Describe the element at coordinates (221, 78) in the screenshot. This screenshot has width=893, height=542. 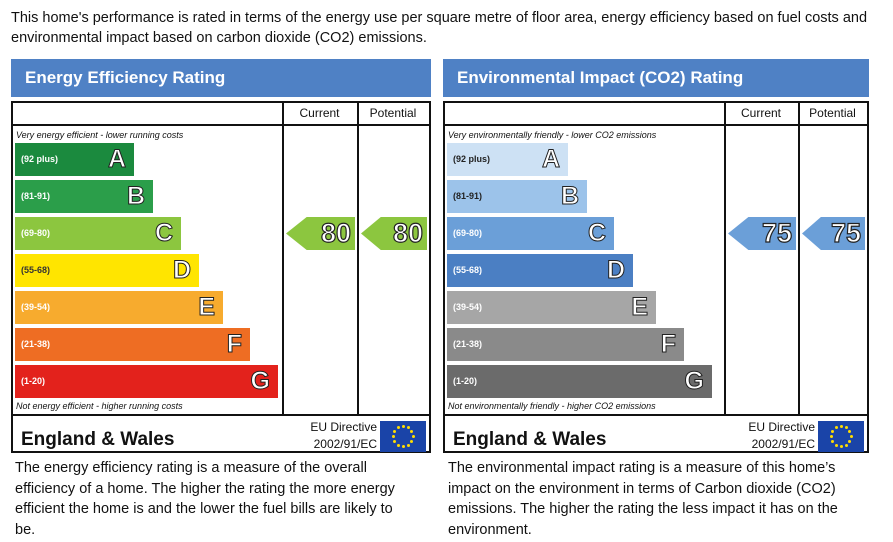
I see `panel-title: Energy Efficiency Rating` at that location.